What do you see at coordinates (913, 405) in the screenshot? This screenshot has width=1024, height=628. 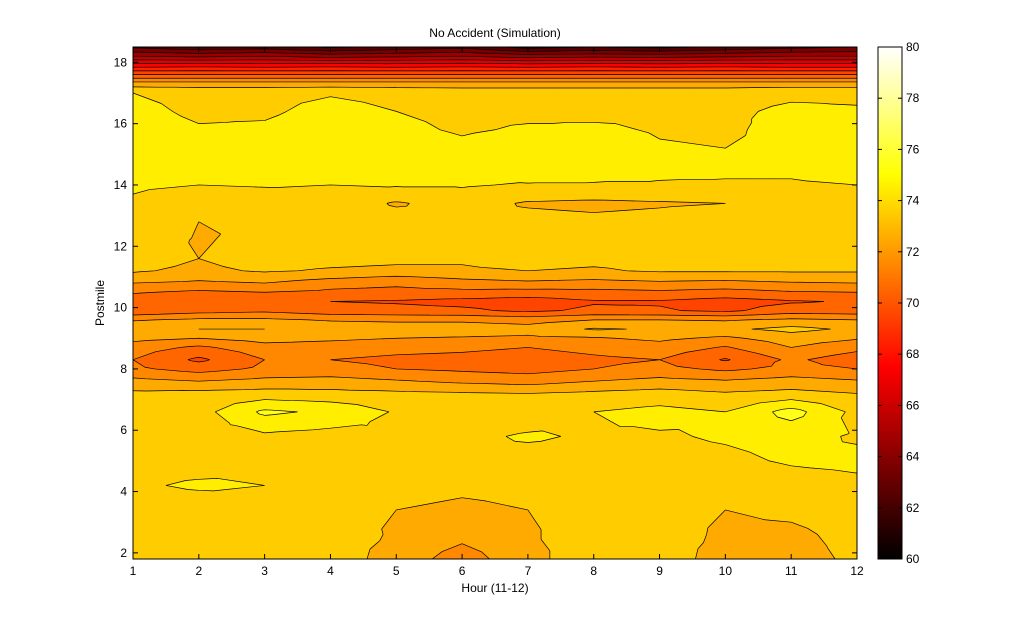 I see `colorbar-tick-label: 66` at bounding box center [913, 405].